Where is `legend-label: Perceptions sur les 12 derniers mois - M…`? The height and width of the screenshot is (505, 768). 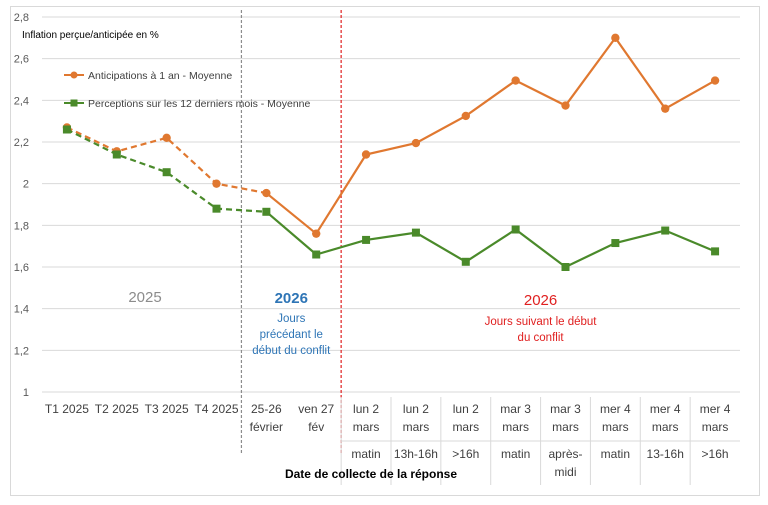 legend-label: Perceptions sur les 12 derniers mois - M… is located at coordinates (199, 104).